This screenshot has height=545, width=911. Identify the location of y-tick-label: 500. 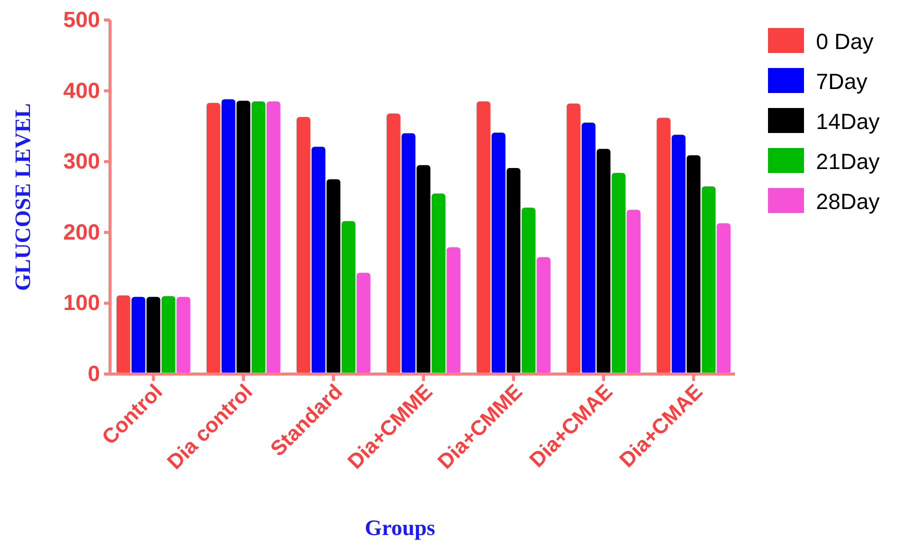
(81, 19).